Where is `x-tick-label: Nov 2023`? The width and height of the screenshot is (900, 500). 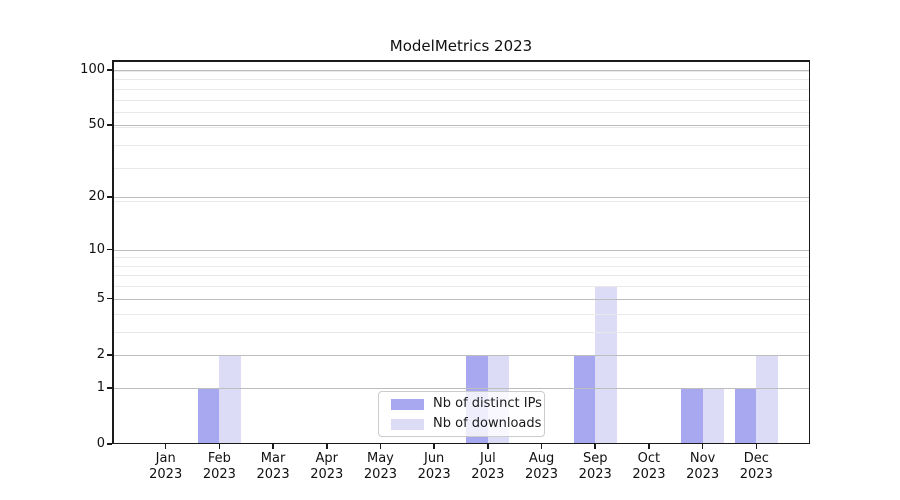 x-tick-label: Nov 2023 is located at coordinates (703, 466).